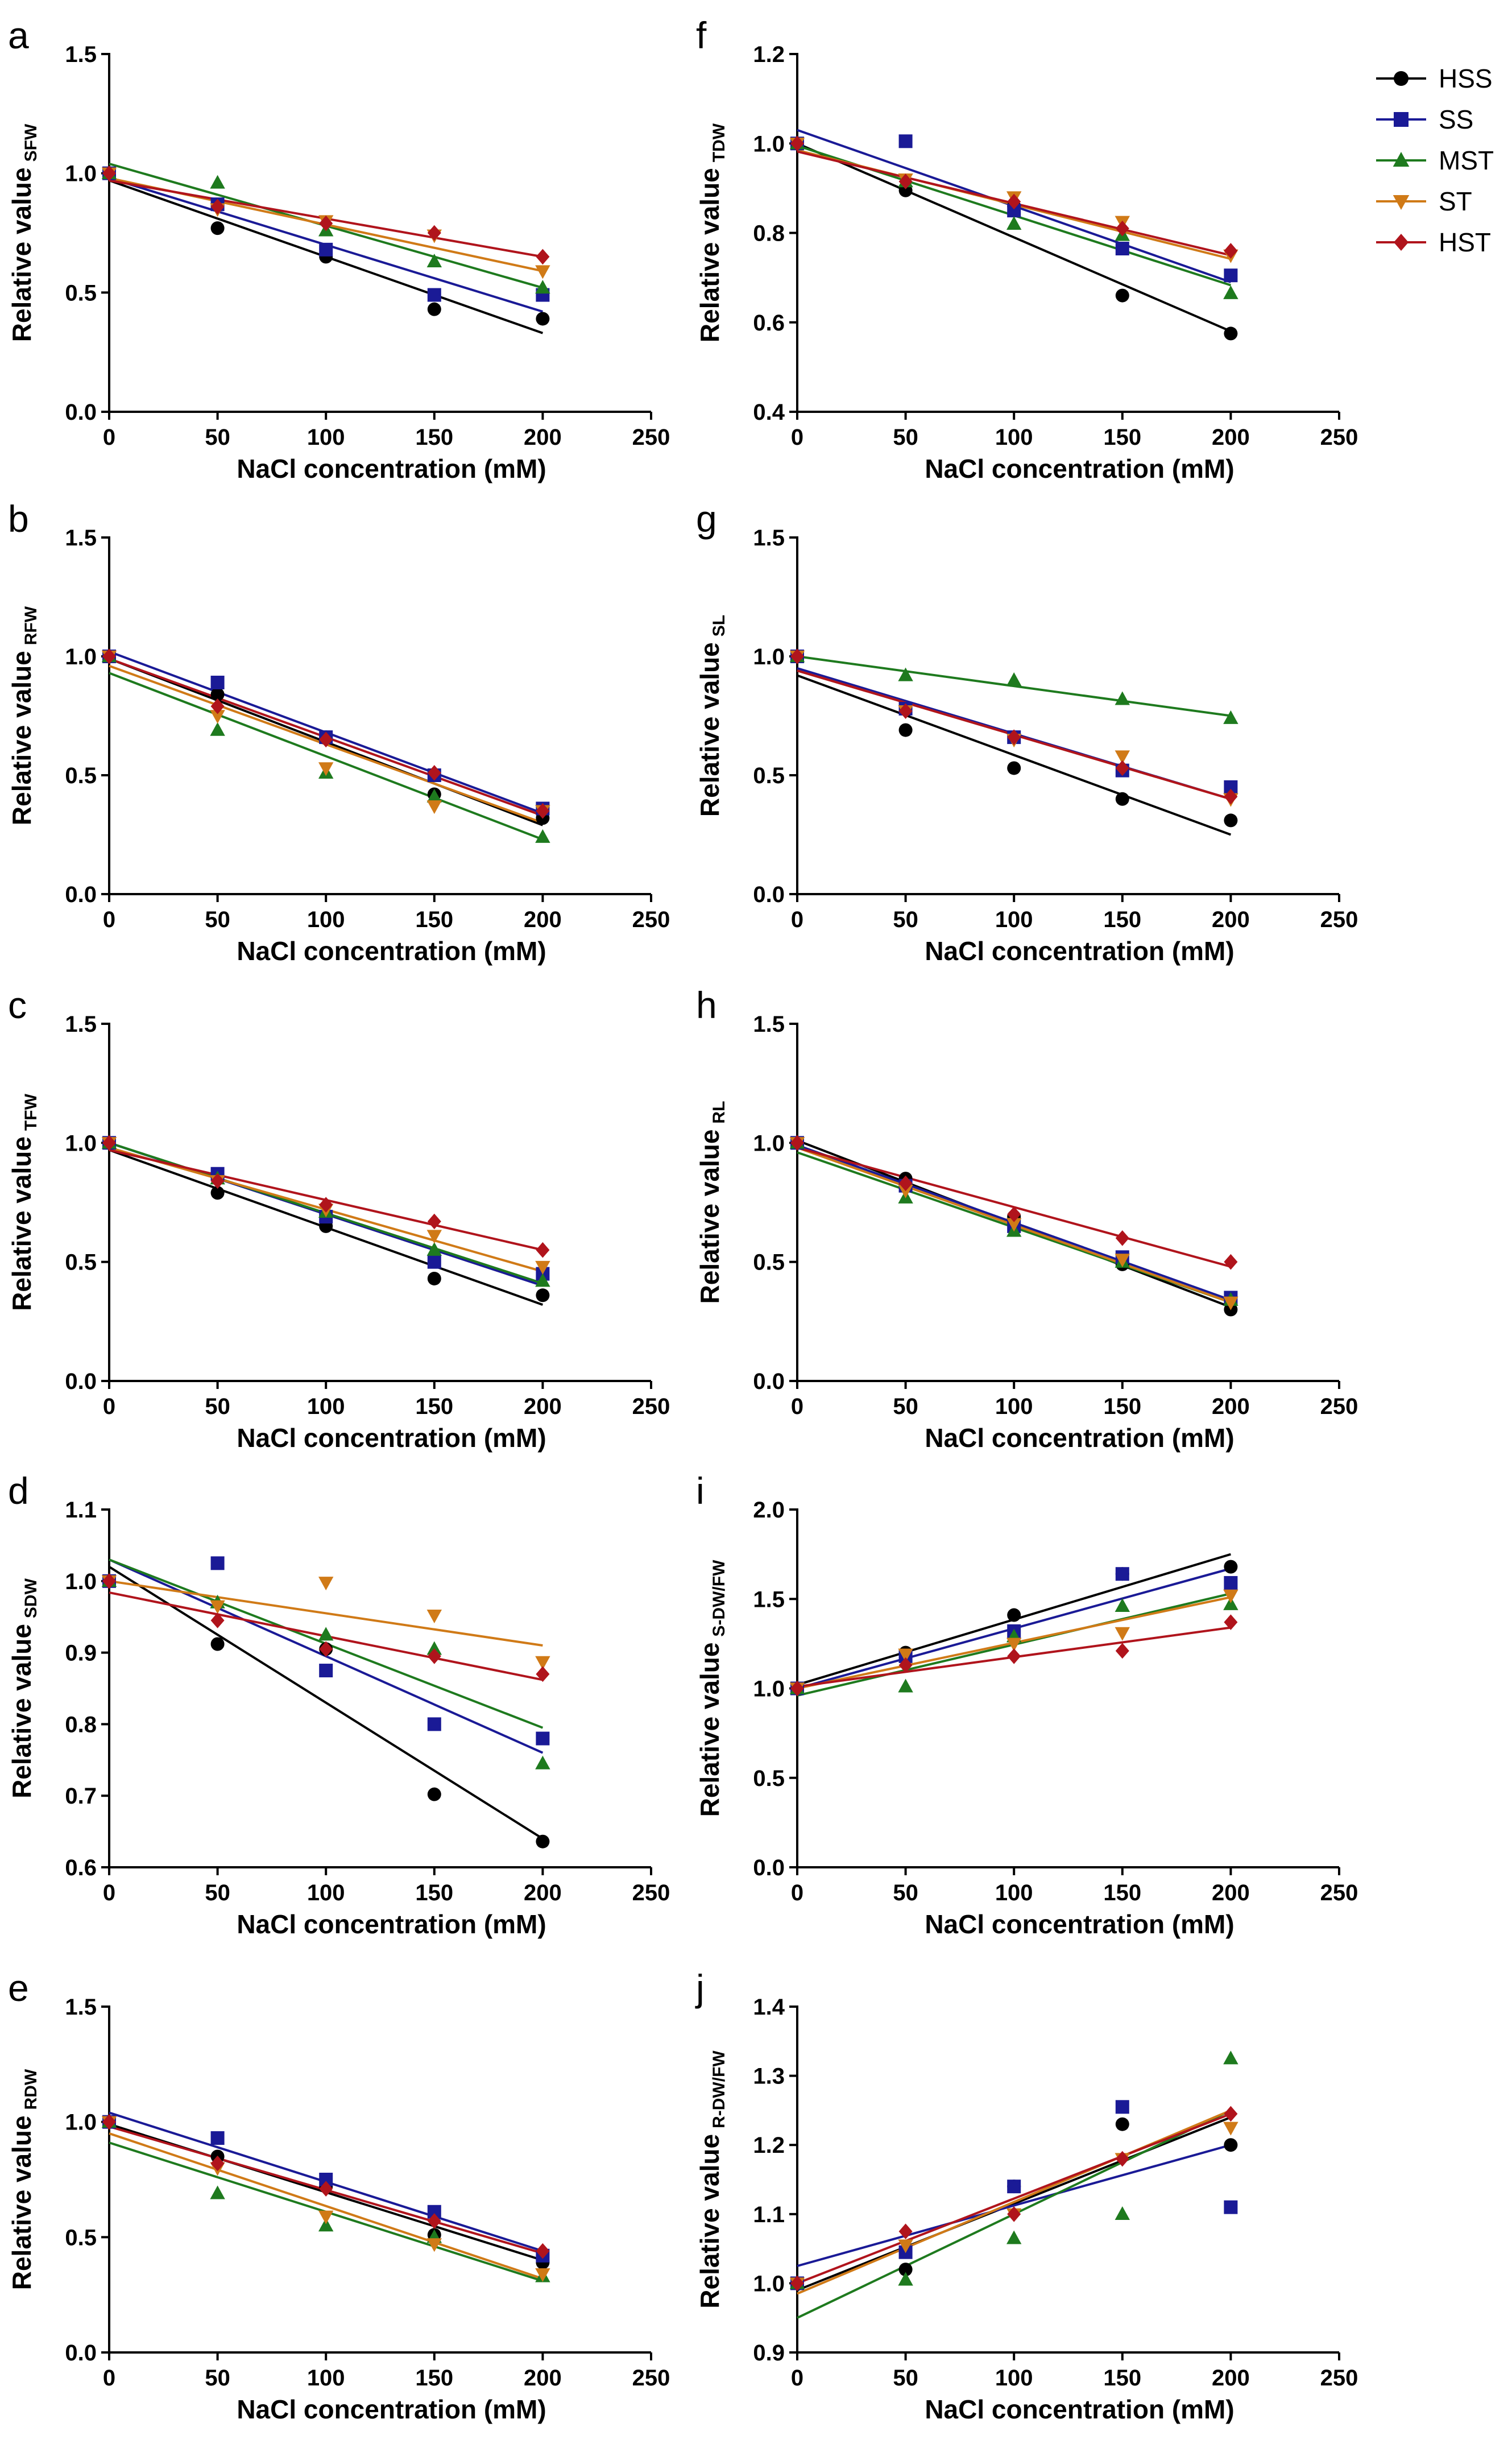  I want to click on panel-letter: i, so click(700, 1491).